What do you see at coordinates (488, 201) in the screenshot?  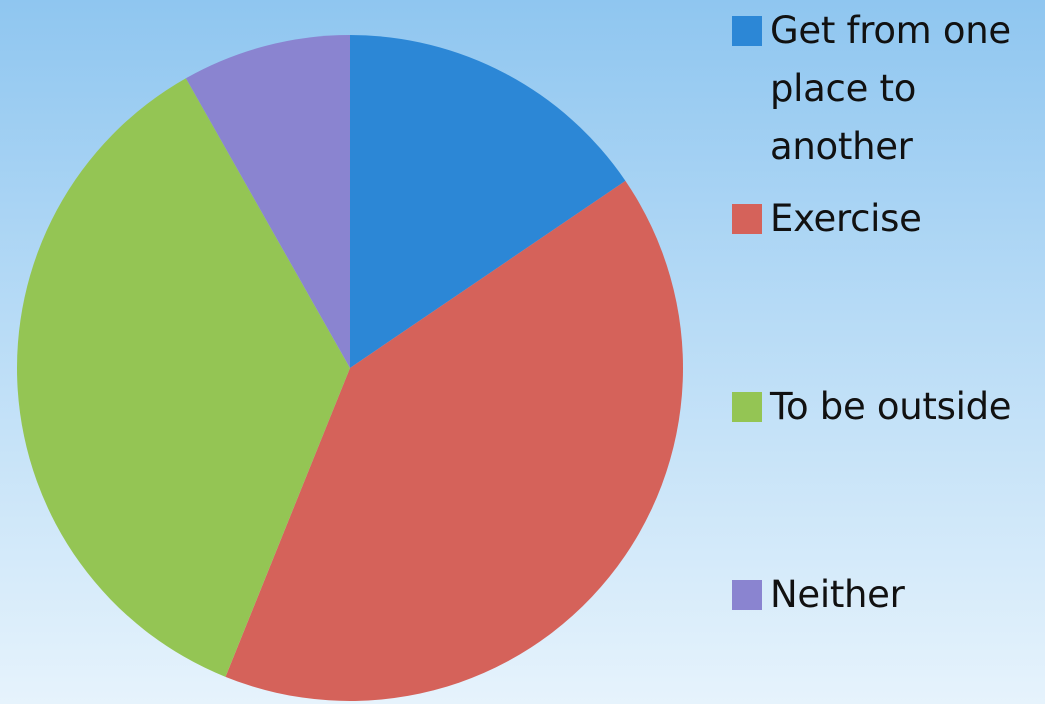 I see `pie-slice-get-from-one-place` at bounding box center [488, 201].